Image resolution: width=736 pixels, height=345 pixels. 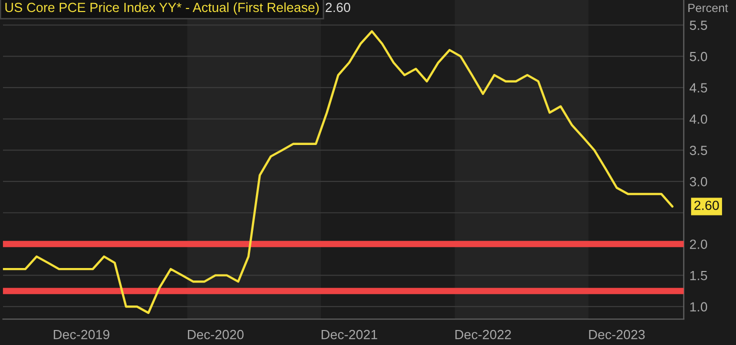 I want to click on y-tick-label: 3.5, so click(x=699, y=151).